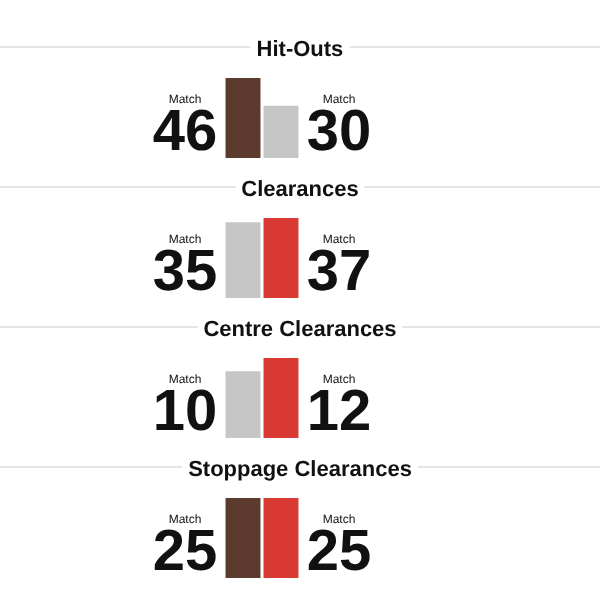  What do you see at coordinates (300, 470) in the screenshot?
I see `chart-title: Stoppage Clearances` at bounding box center [300, 470].